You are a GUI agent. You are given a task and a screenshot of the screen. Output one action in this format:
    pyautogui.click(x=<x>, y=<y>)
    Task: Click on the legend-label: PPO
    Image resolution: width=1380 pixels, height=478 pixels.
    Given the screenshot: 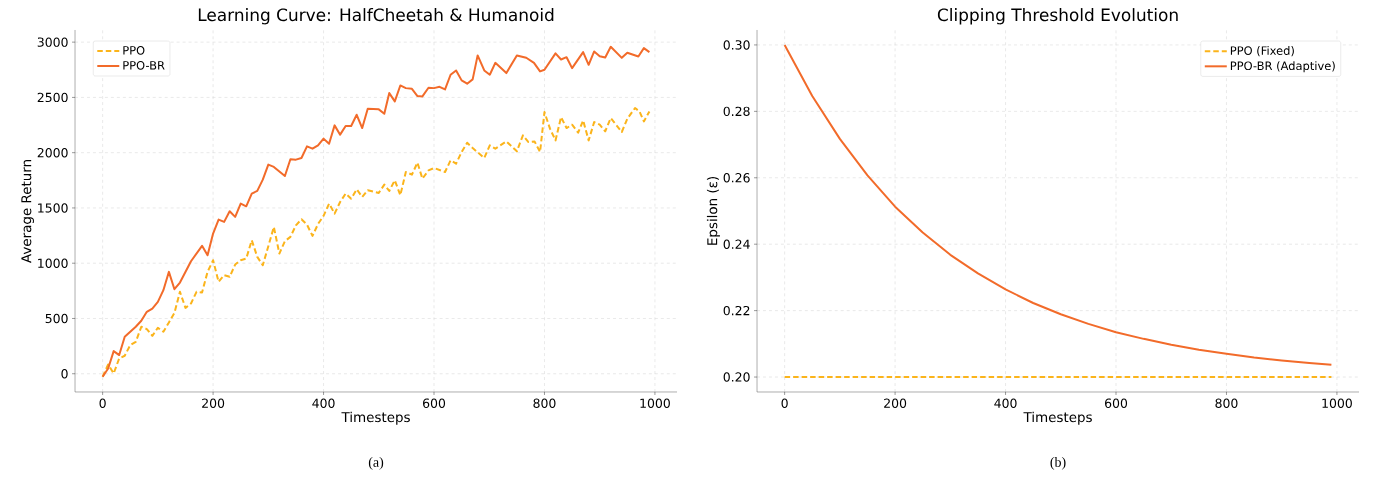 What is the action you would take?
    pyautogui.click(x=134, y=50)
    